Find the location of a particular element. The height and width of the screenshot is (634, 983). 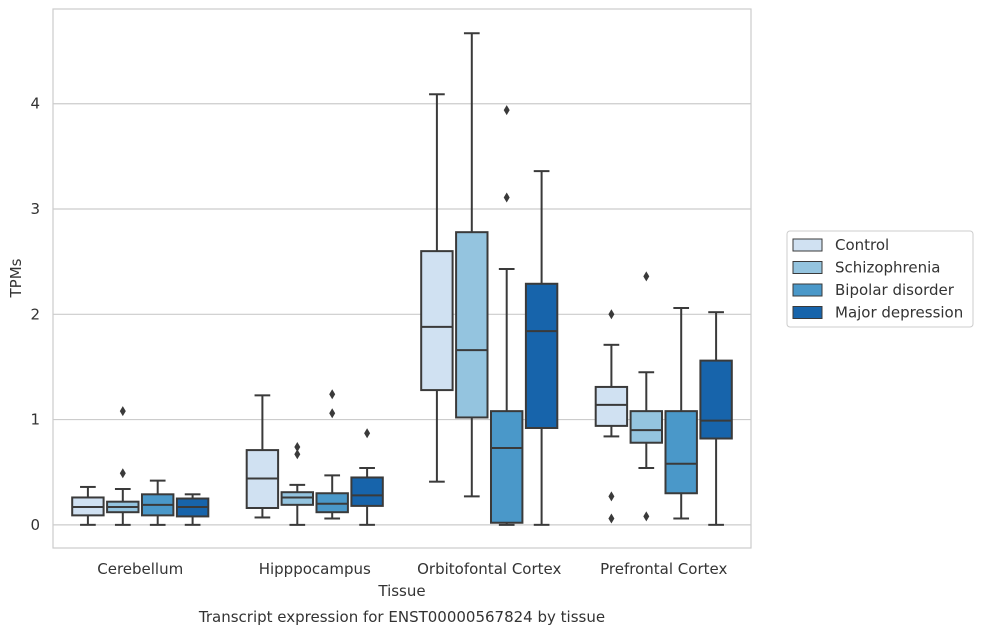

y-axis-label: TPMs is located at coordinates (16, 278).